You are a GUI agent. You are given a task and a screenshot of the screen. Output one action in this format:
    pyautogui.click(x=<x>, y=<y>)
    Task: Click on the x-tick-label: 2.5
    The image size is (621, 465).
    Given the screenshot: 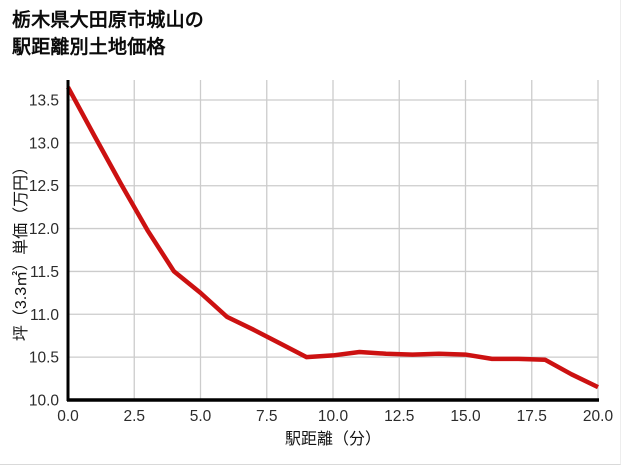 What is the action you would take?
    pyautogui.click(x=134, y=416)
    